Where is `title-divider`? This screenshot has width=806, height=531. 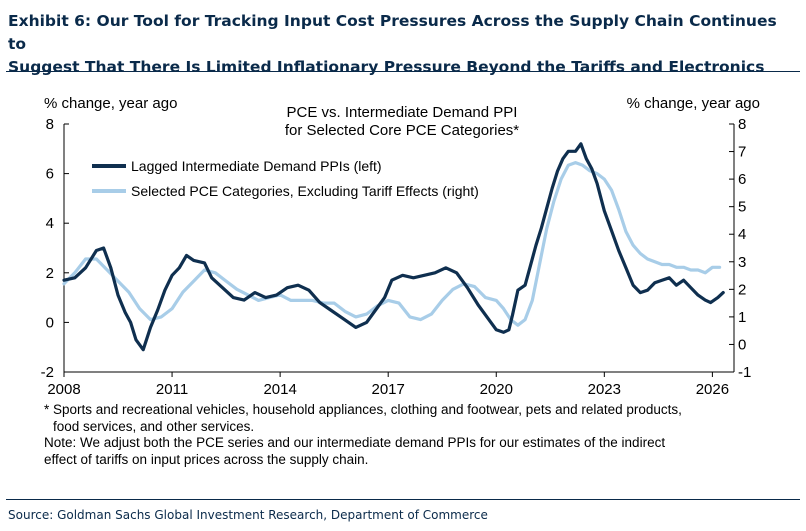 title-divider is located at coordinates (403, 71).